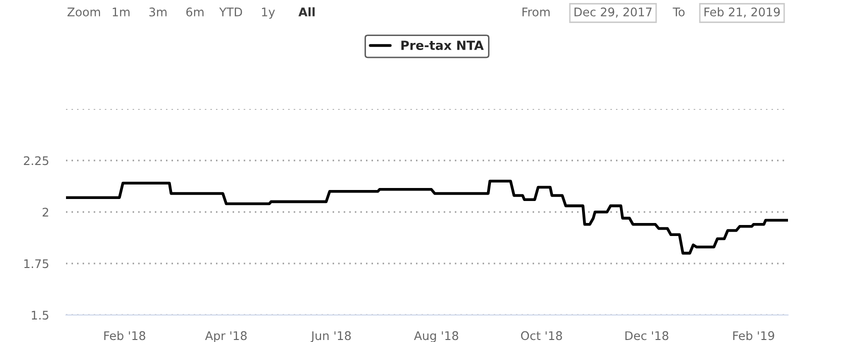 The height and width of the screenshot is (342, 851). I want to click on text: 1y, so click(268, 13).